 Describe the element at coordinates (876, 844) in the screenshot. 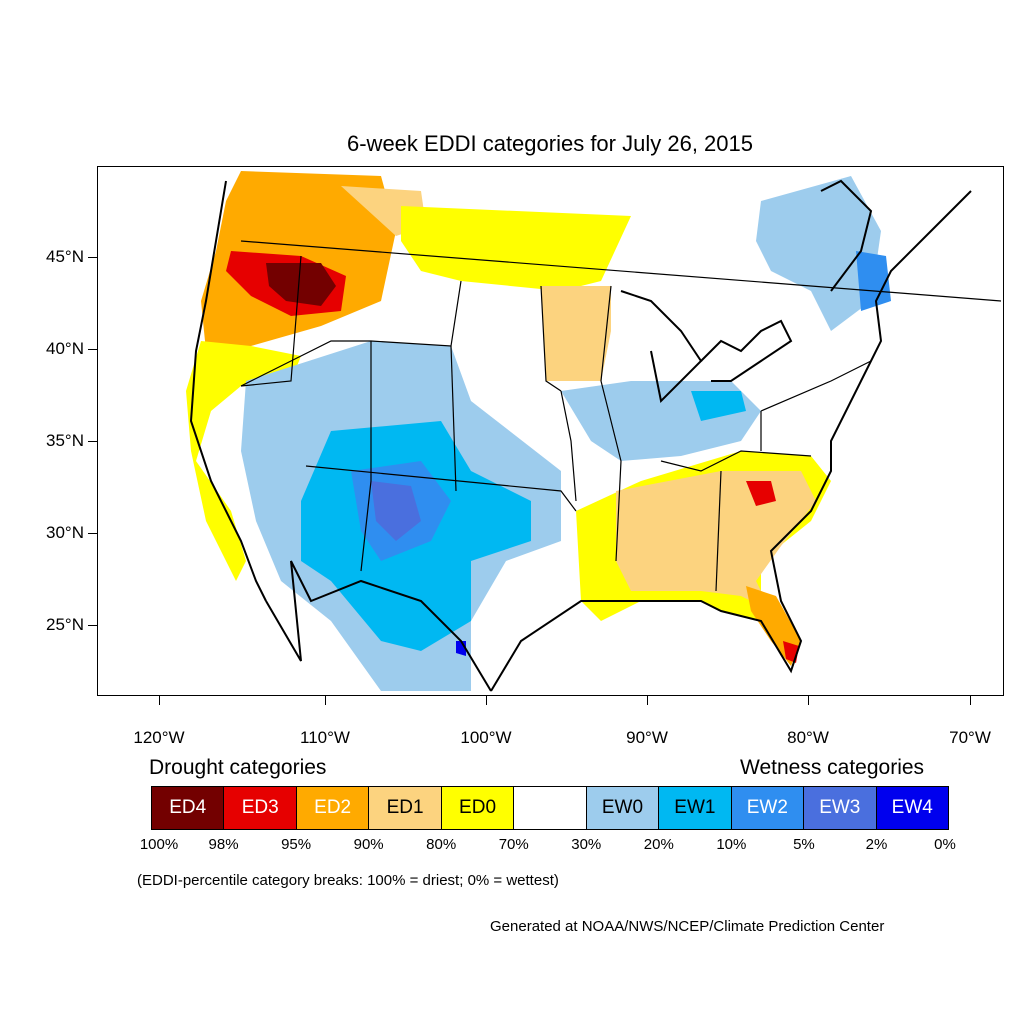

I see `legend-break-label: 2%` at that location.